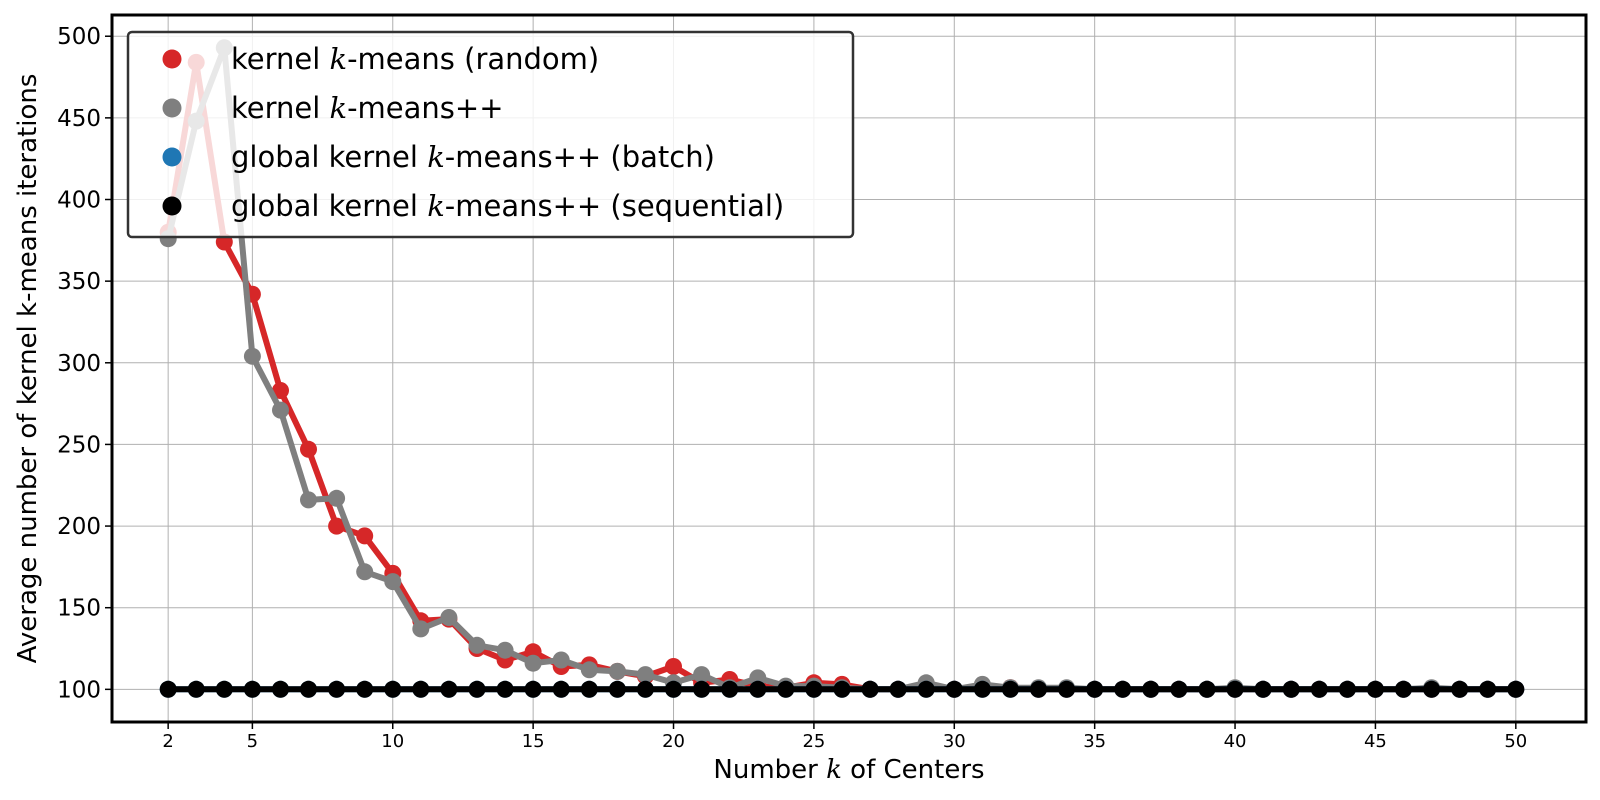 The width and height of the screenshot is (1600, 800). I want to click on legend-label: kernel k-means (random), so click(415, 59).